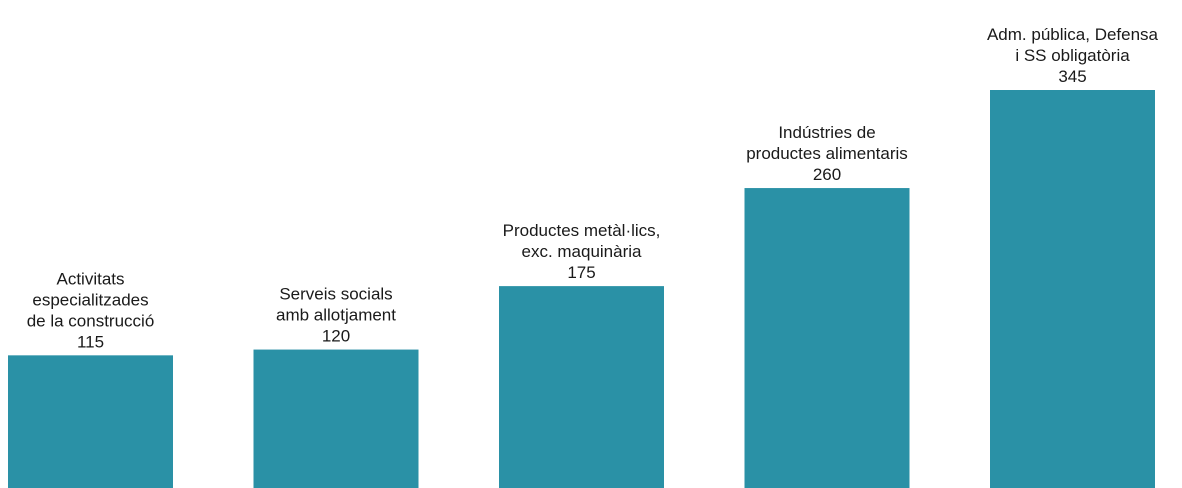 Image resolution: width=1182 pixels, height=488 pixels. I want to click on value-label-2: 120, so click(336, 336).